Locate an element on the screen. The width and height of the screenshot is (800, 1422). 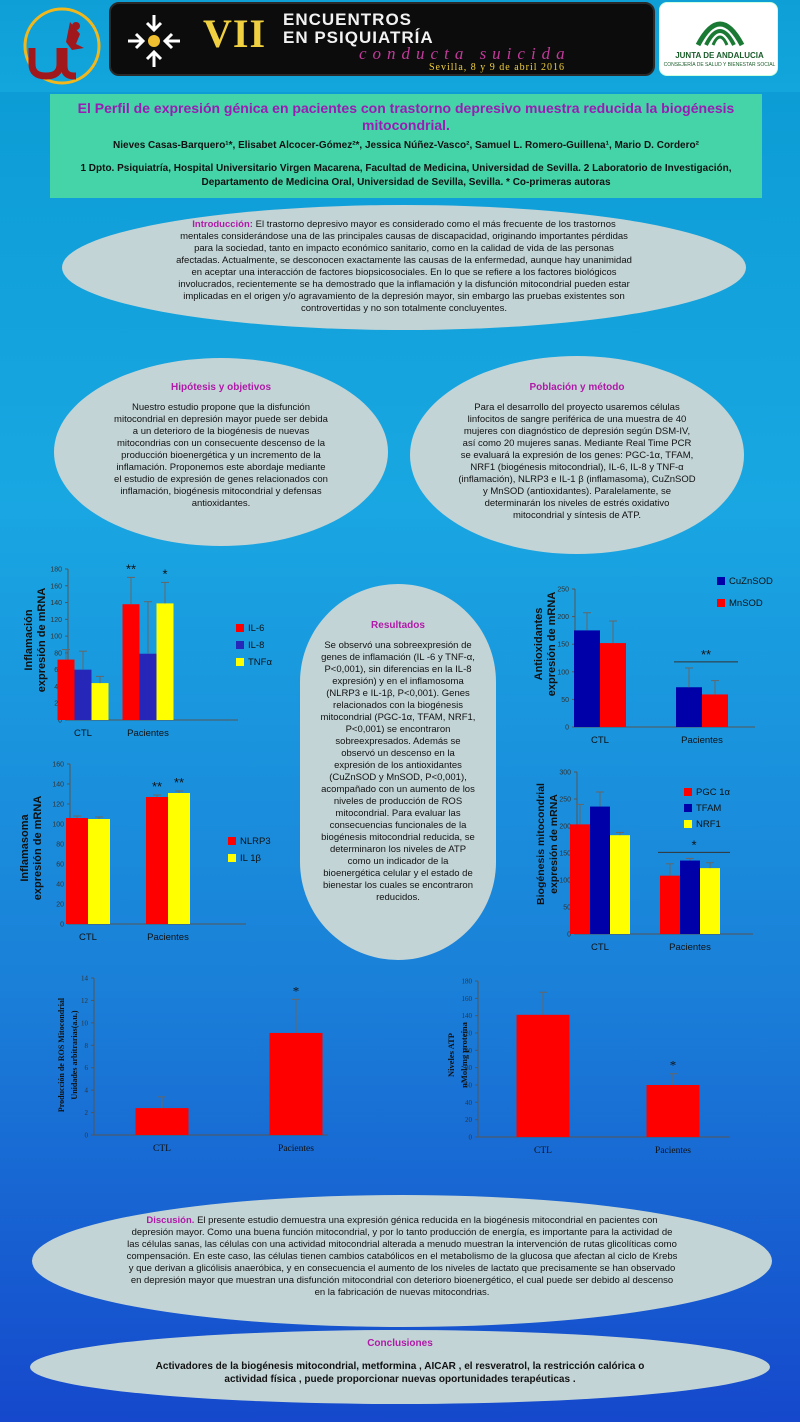
y-axis-label: Niveles ATP is located at coordinates (451, 1055).